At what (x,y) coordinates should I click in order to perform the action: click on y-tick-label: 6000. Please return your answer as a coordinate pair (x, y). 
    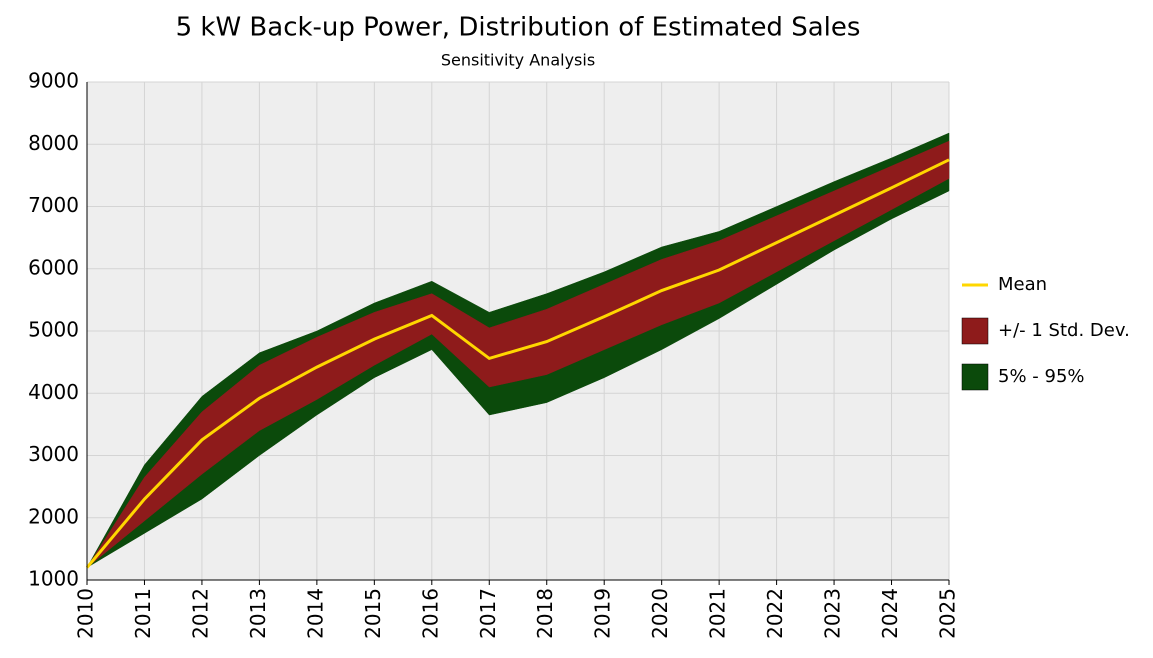
    Looking at the image, I should click on (53, 267).